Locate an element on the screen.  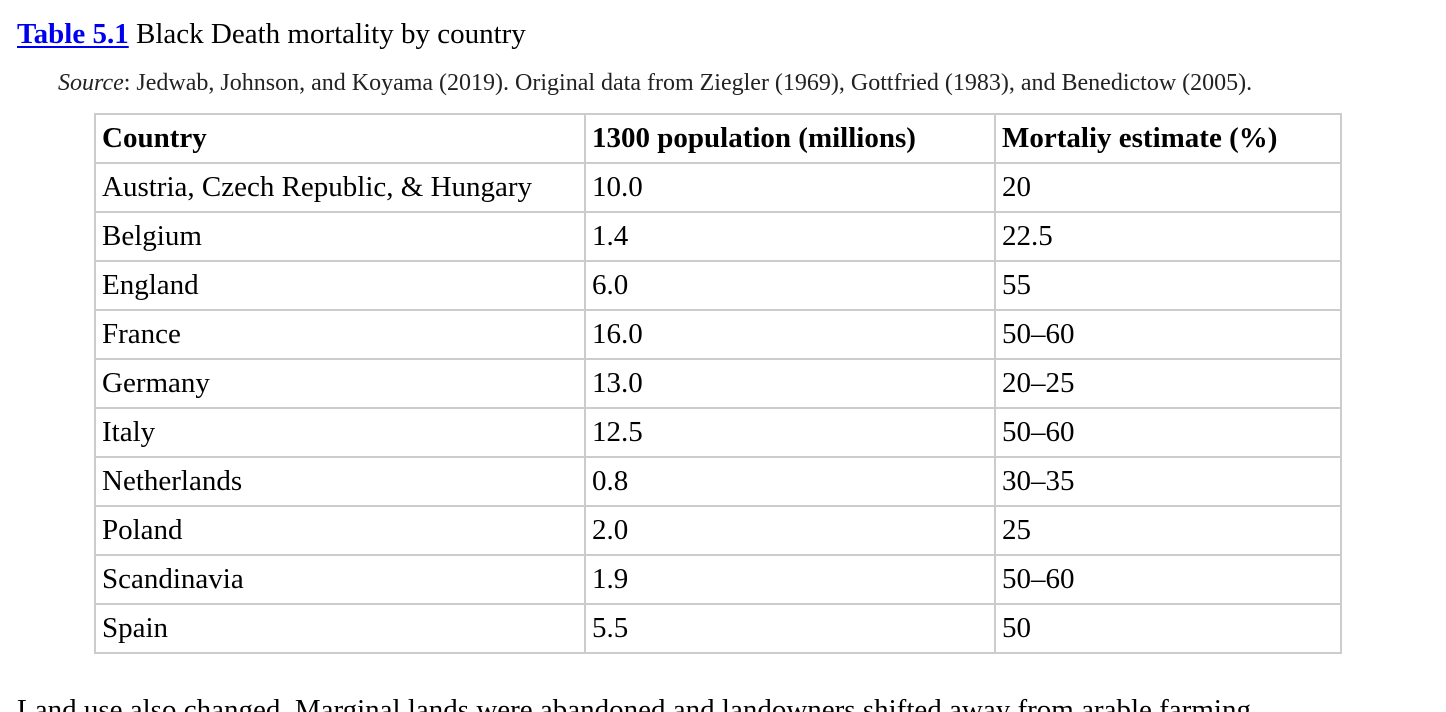
table-row: Italy 12.5 50–60 is located at coordinates (718, 432).